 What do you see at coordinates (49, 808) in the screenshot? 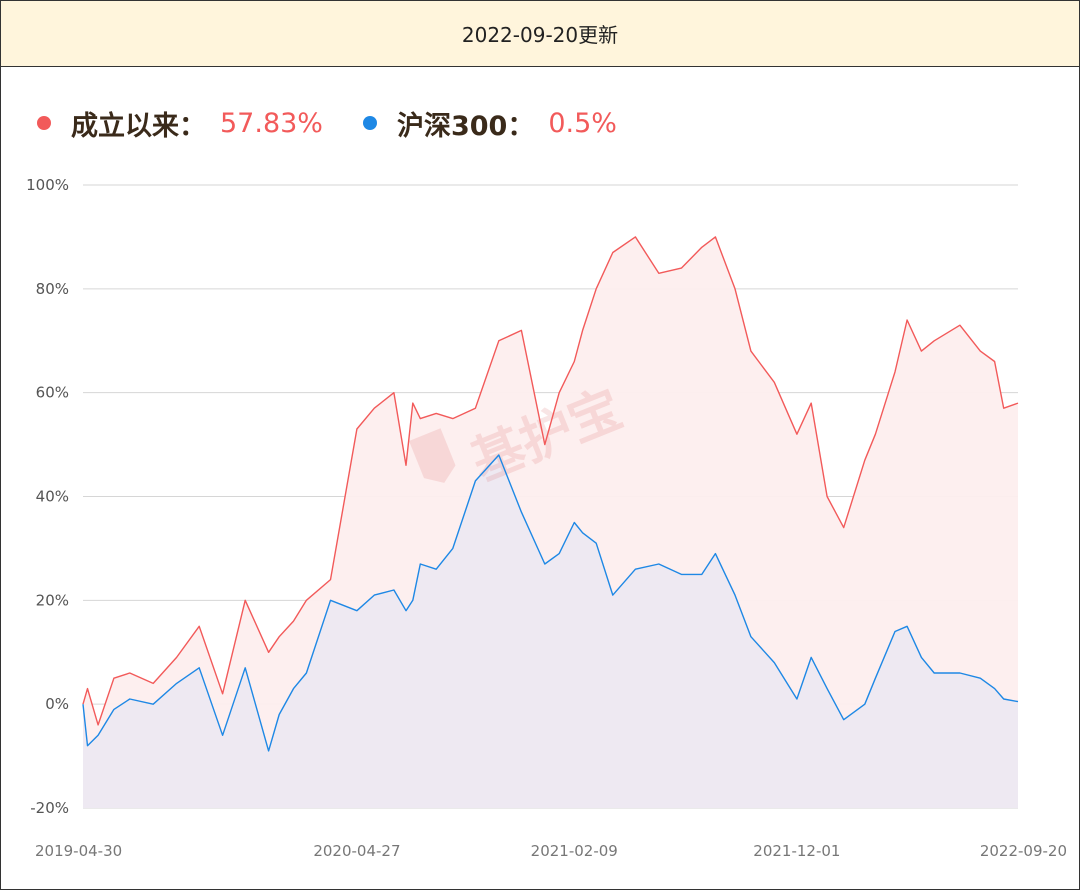
I see `y-tick-label: -20%` at bounding box center [49, 808].